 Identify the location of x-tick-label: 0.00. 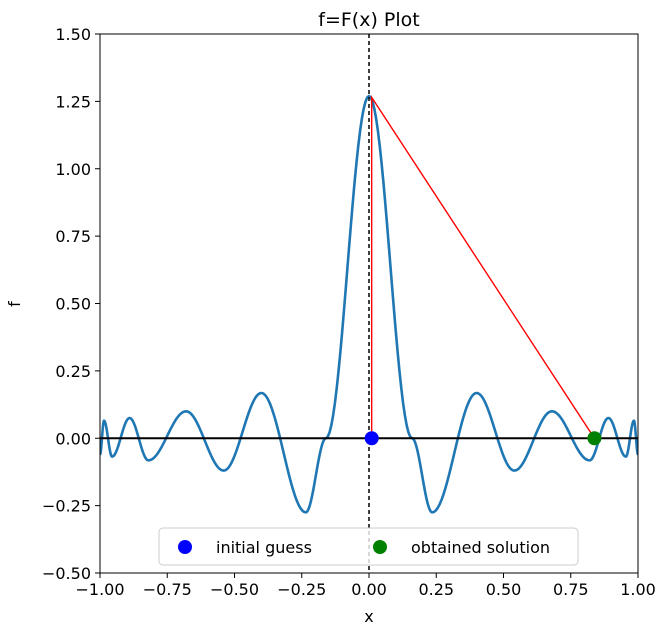
(369, 589).